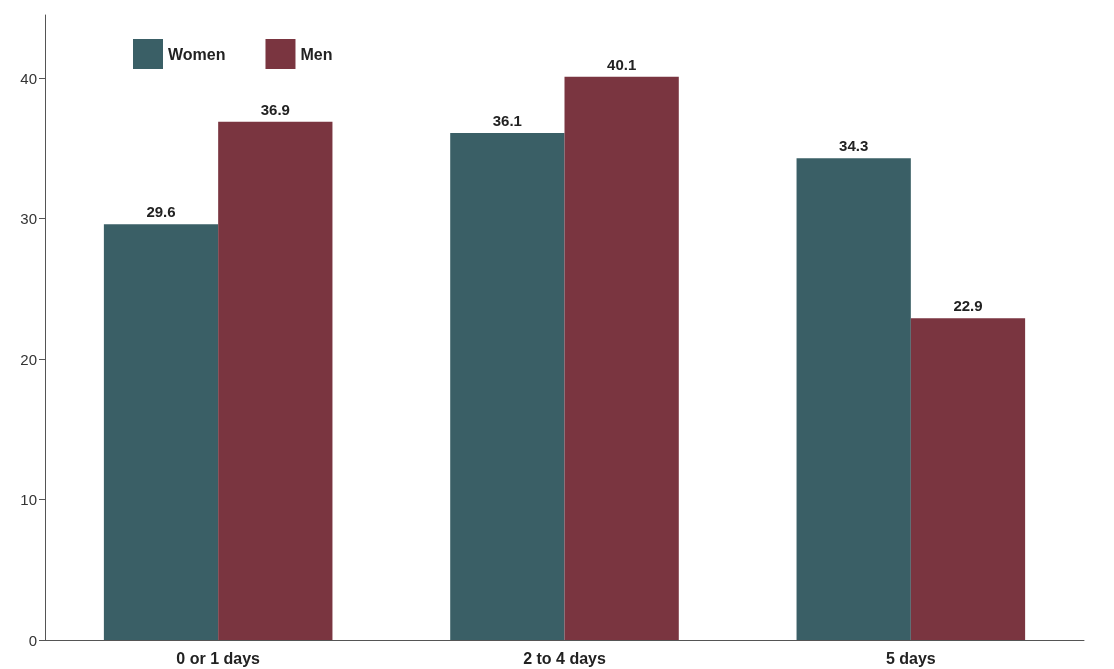  What do you see at coordinates (197, 54) in the screenshot?
I see `legend-label: Women` at bounding box center [197, 54].